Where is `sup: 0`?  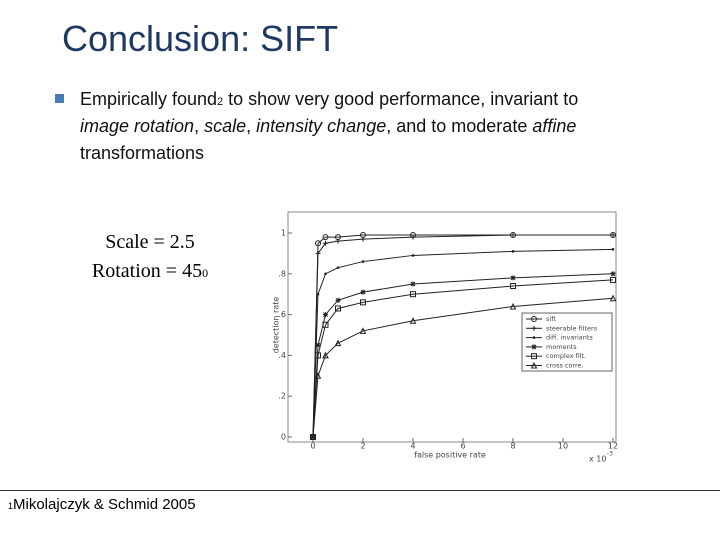
sup: 0 is located at coordinates (205, 273).